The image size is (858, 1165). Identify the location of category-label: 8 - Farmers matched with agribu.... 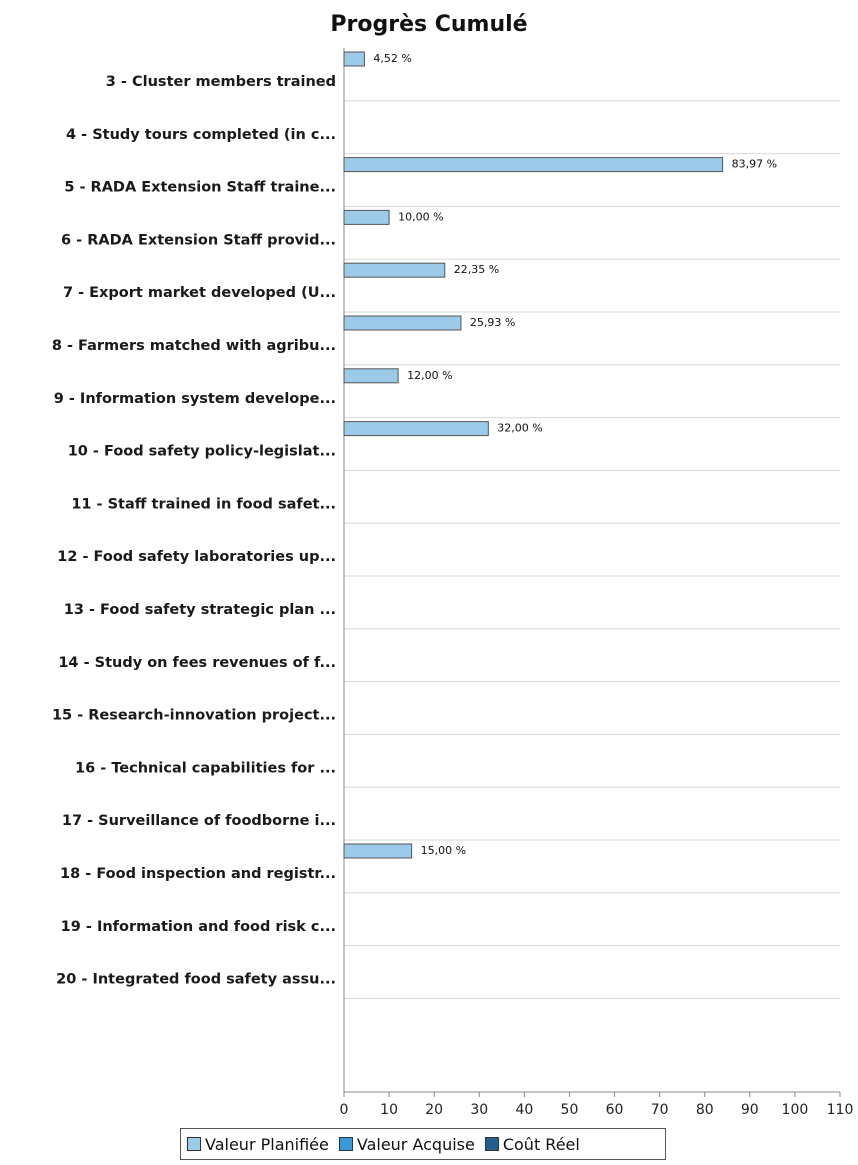
(194, 346).